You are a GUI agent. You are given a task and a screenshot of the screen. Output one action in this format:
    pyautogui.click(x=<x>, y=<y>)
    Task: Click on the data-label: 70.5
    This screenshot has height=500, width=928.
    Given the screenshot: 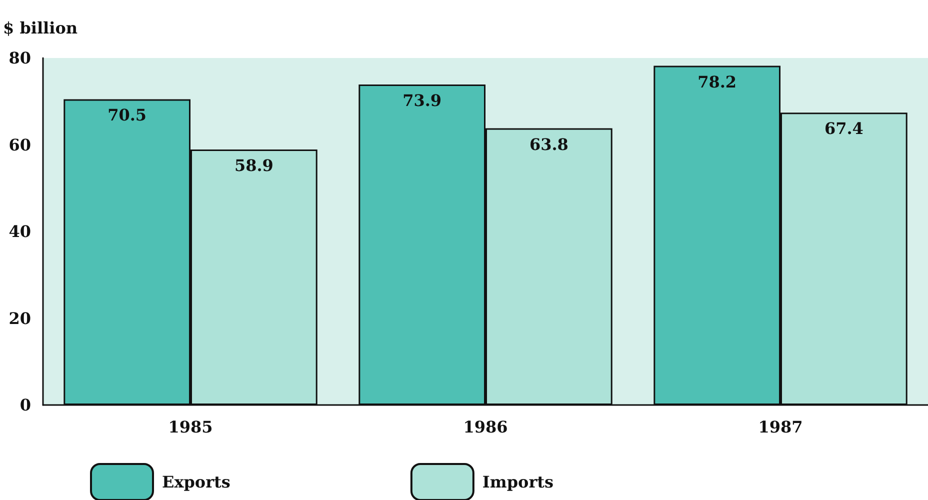 What is the action you would take?
    pyautogui.click(x=127, y=115)
    